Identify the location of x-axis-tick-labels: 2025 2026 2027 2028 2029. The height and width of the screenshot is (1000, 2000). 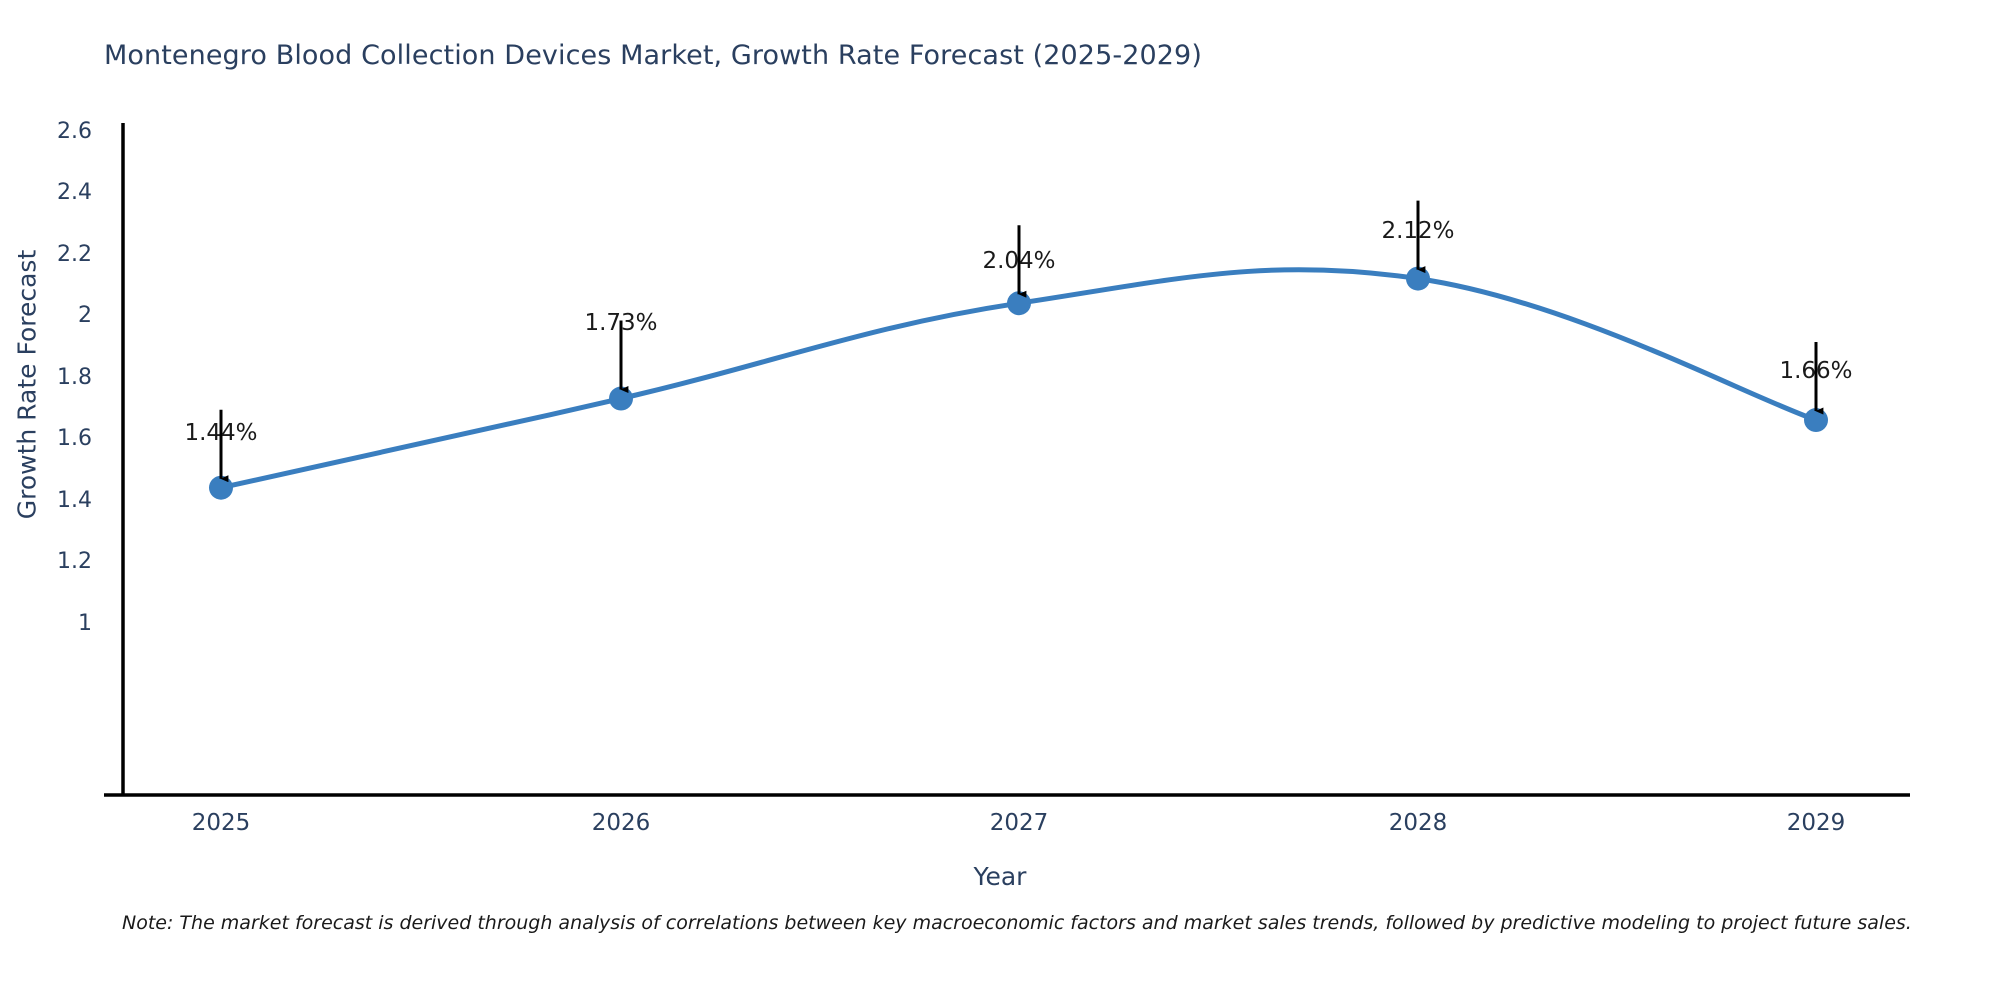
(1019, 823).